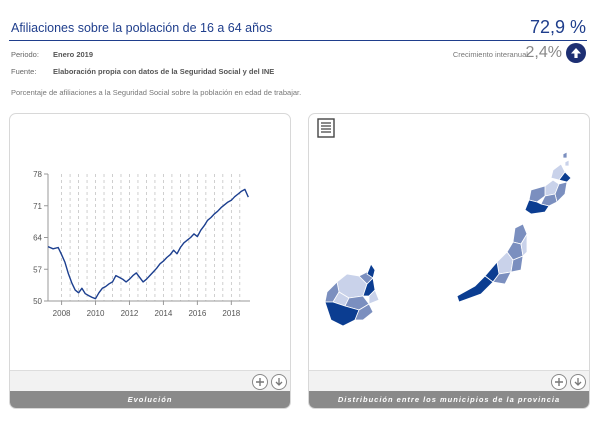 This screenshot has height=421, width=600. I want to click on x-tick-label: 2018, so click(231, 313).